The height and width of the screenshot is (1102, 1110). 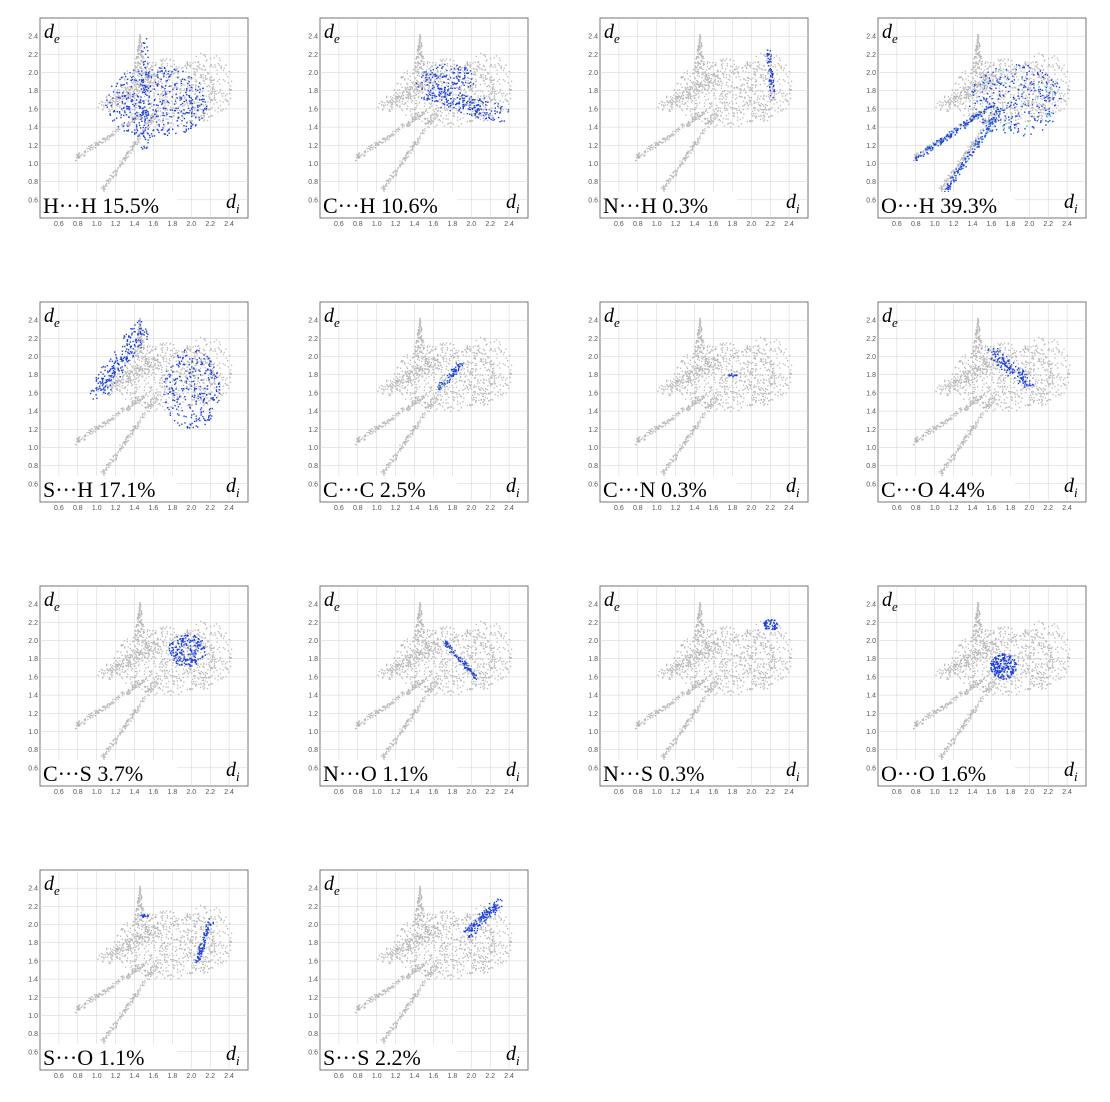 I want to click on x-tick-label: 2.2, so click(x=770, y=224).